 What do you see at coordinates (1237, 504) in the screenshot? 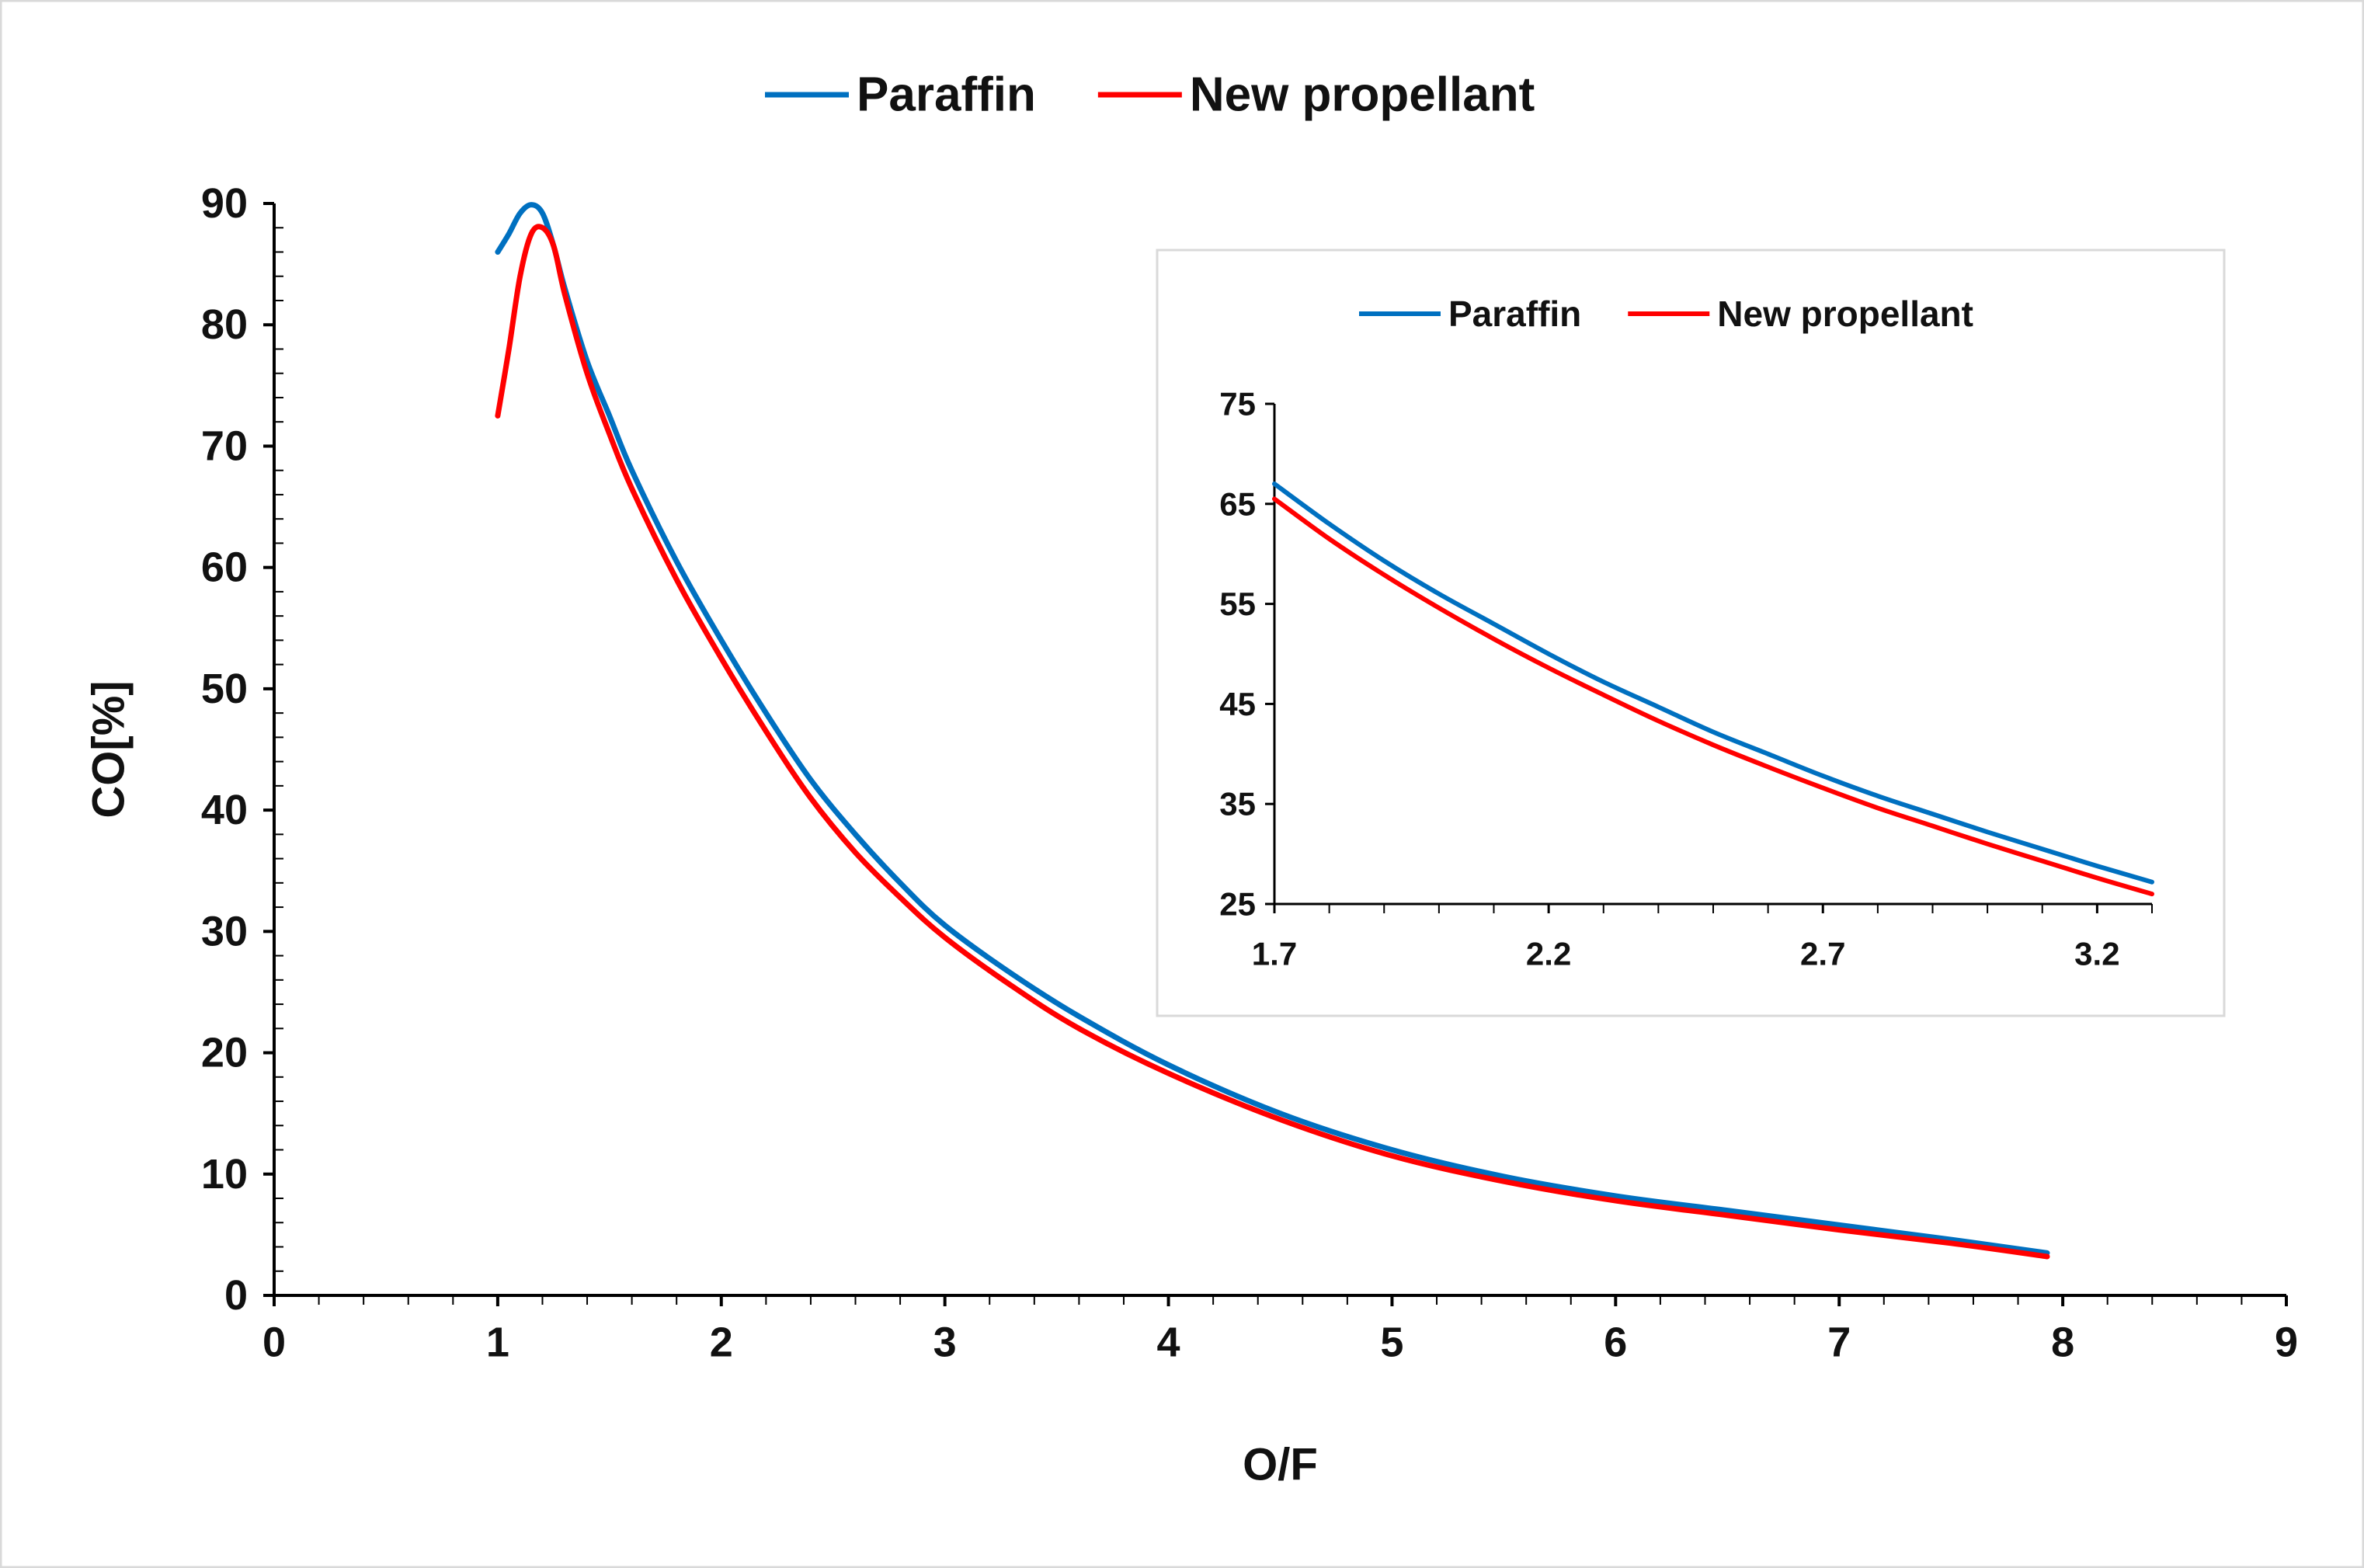
I see `inset-y-tick-label: 65` at bounding box center [1237, 504].